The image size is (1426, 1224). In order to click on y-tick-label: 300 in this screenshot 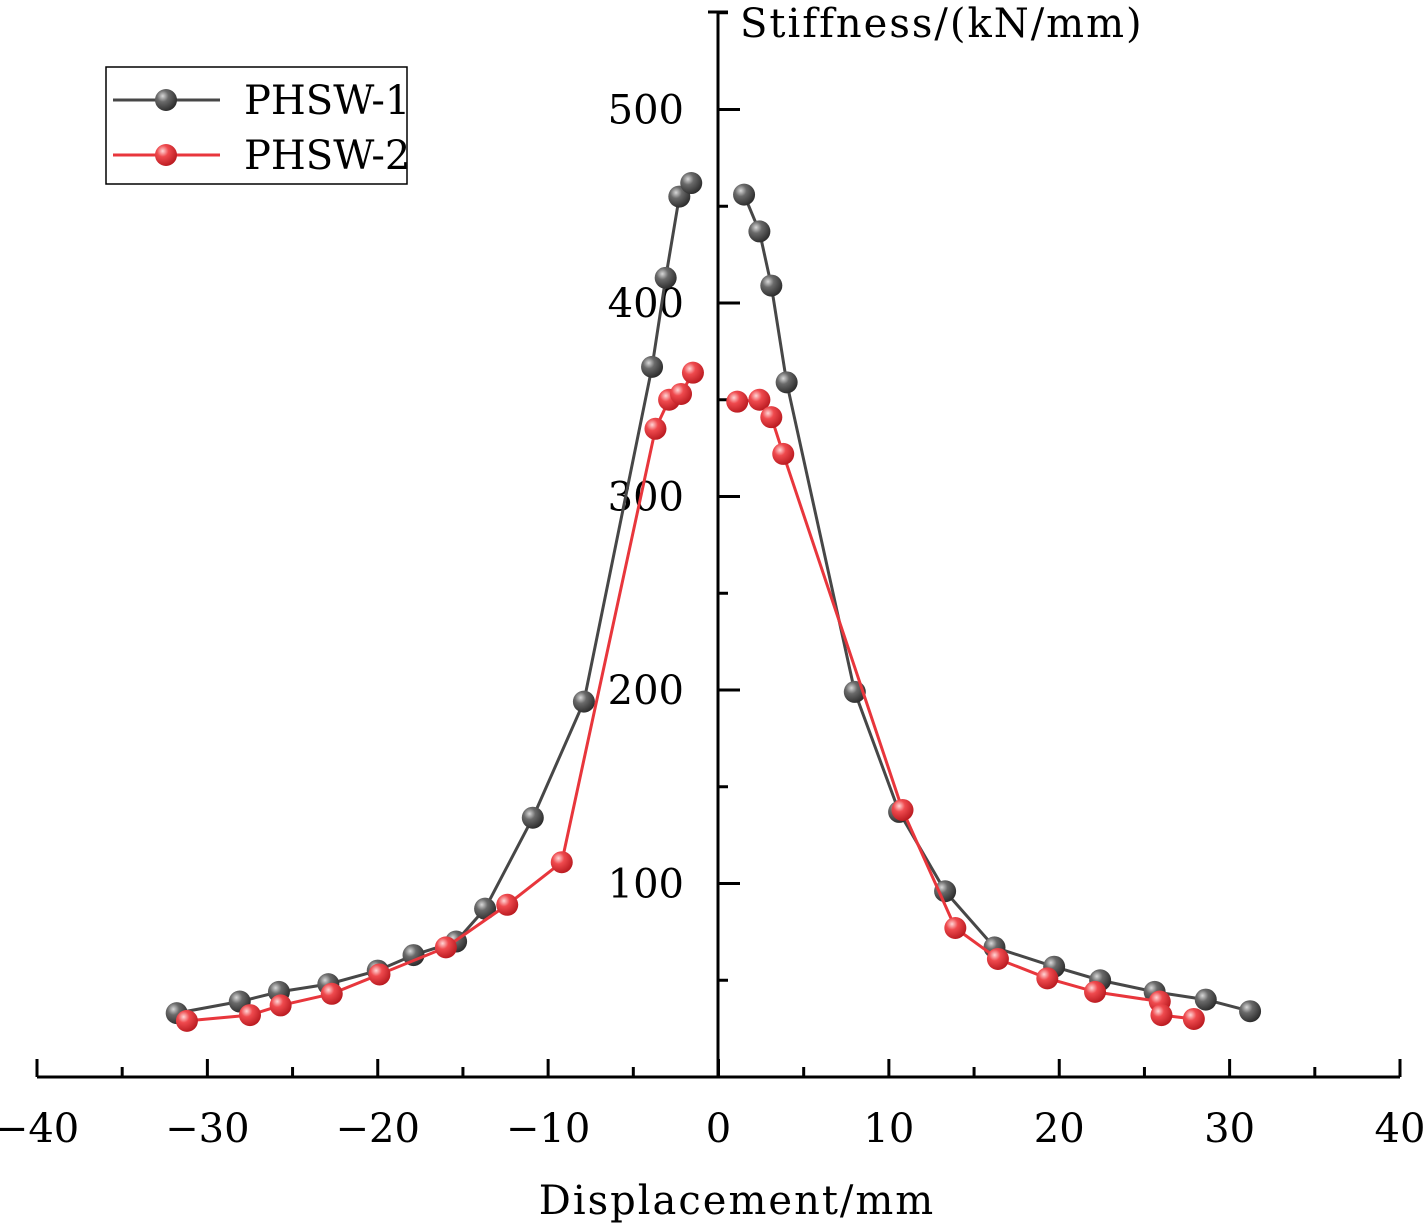, I will do `click(646, 498)`.